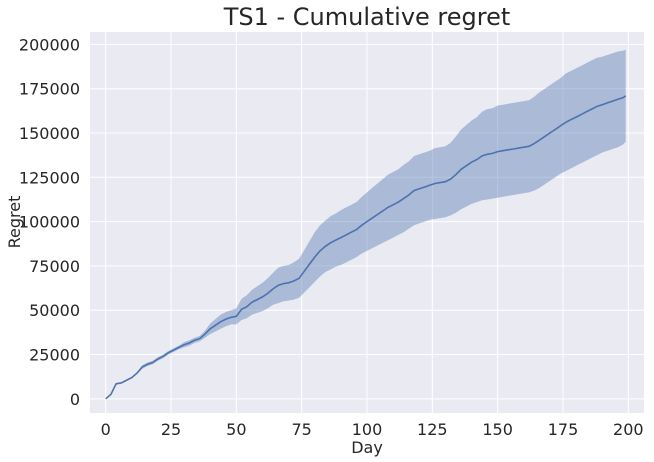 Image resolution: width=654 pixels, height=462 pixels. What do you see at coordinates (367, 429) in the screenshot?
I see `x-tick-label: 100` at bounding box center [367, 429].